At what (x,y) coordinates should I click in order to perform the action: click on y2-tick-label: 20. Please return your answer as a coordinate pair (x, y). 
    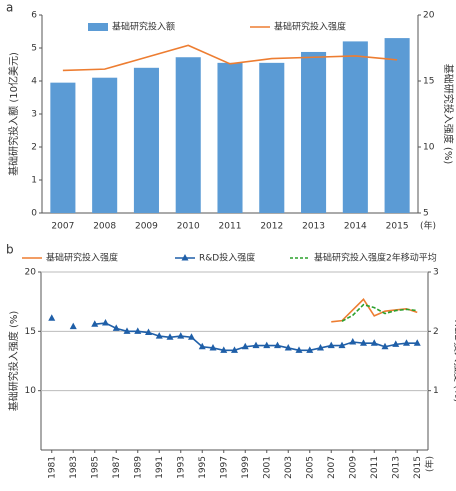
    Looking at the image, I should click on (429, 16).